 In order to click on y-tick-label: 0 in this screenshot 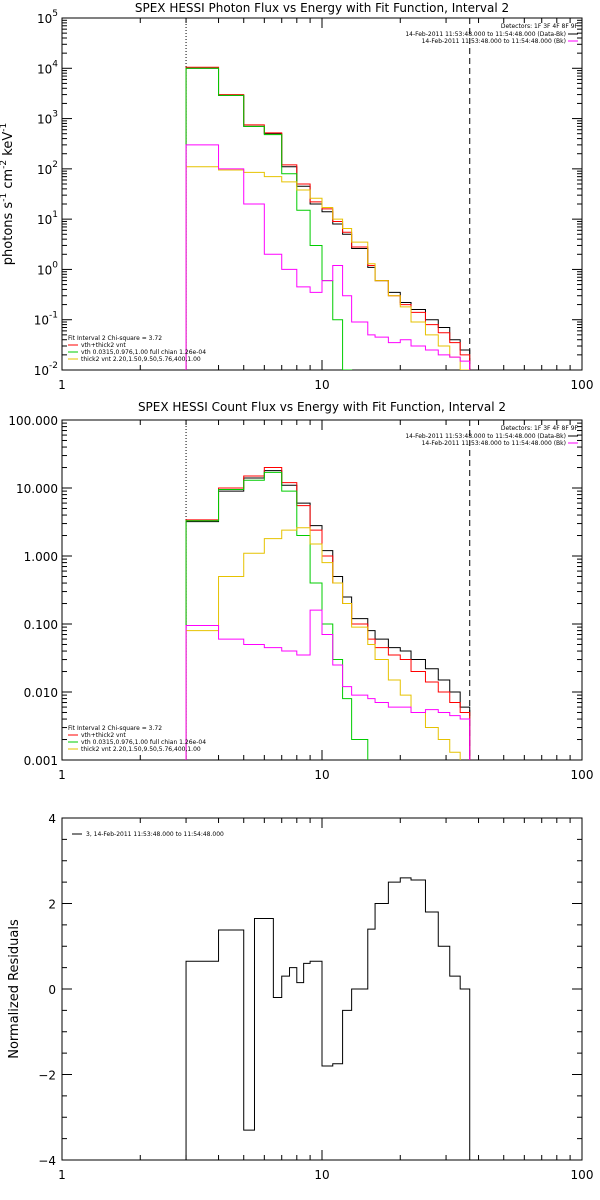, I will do `click(52, 990)`.